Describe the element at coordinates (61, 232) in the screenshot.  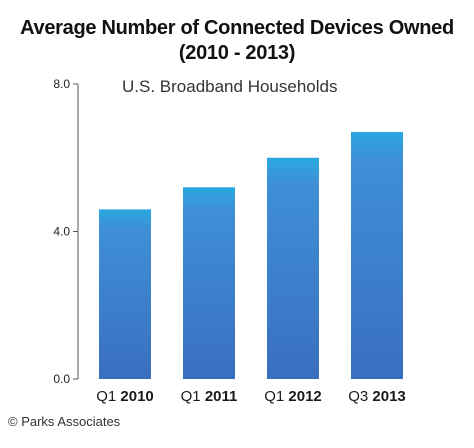
I see `y-tick-label: 4.0` at that location.